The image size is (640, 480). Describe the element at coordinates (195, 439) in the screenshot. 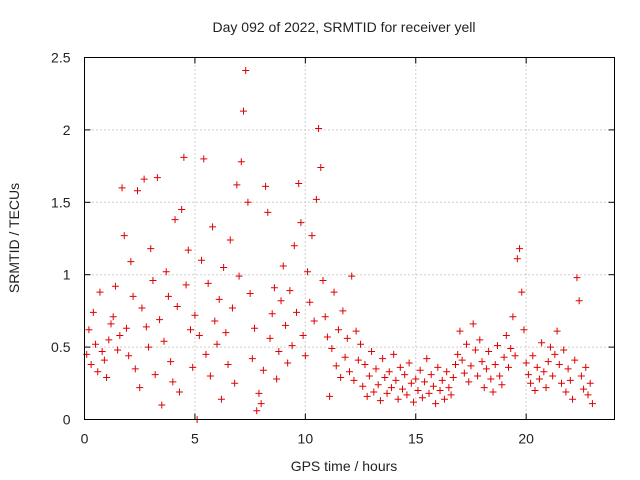

I see `x-tick-label: 5` at that location.